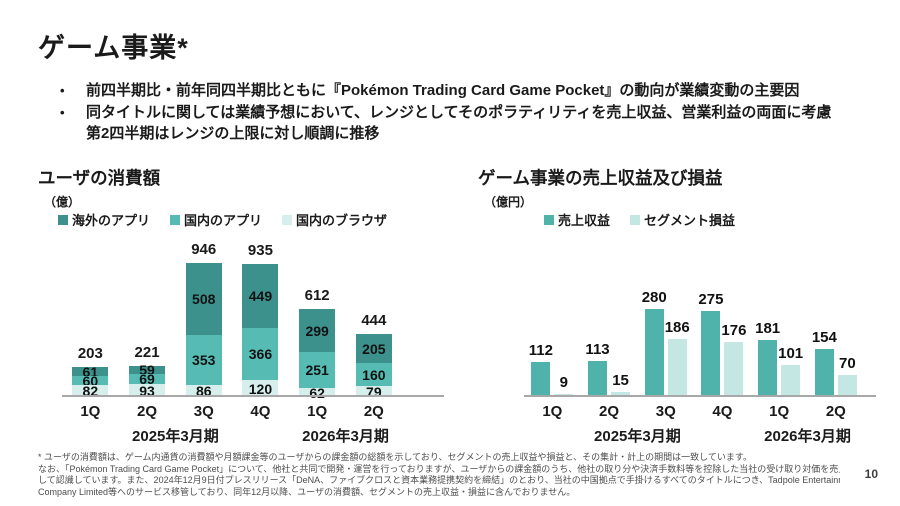  I want to click on bar-group: 154 70, so click(834, 363).